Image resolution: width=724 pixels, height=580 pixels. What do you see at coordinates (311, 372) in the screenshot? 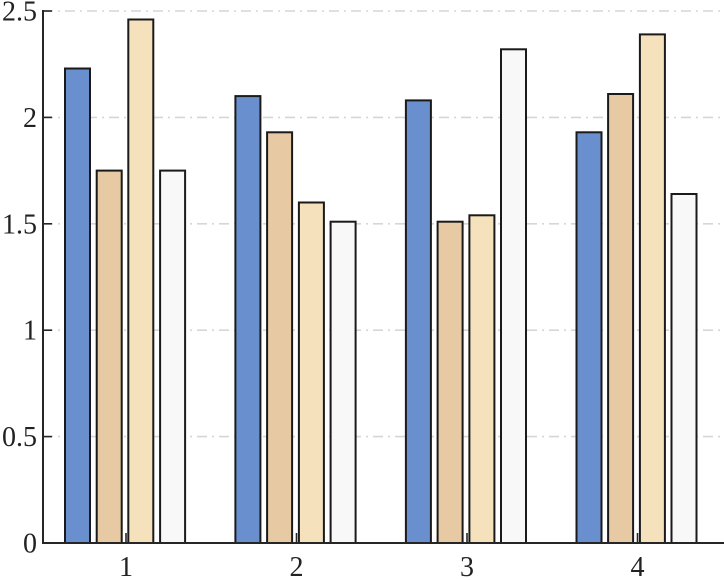
I see `bar-group2-series-cream` at bounding box center [311, 372].